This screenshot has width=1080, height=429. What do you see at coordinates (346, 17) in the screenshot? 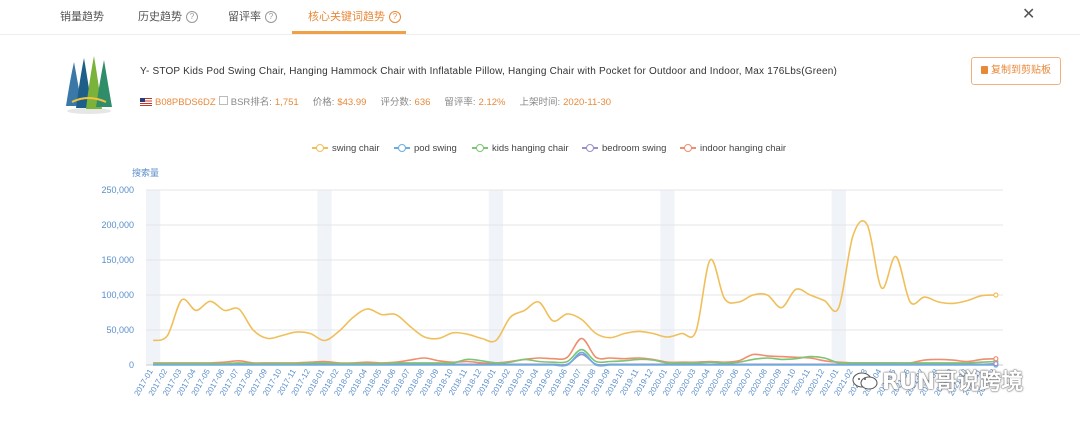
I see `tab-label: 核心关键词趋势` at bounding box center [346, 17].